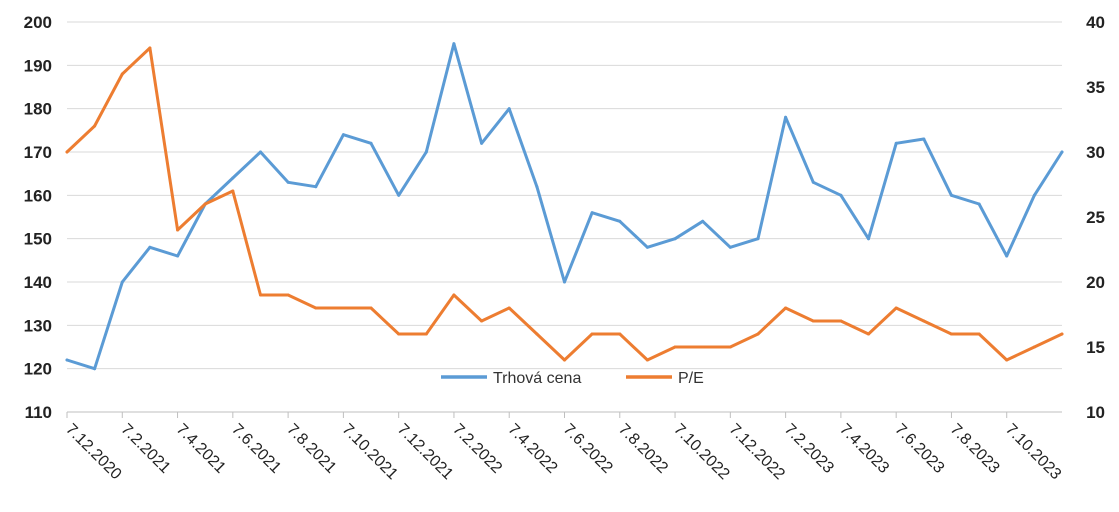 This screenshot has width=1119, height=512. Describe the element at coordinates (38, 369) in the screenshot. I see `left-tick-label: 120` at that location.